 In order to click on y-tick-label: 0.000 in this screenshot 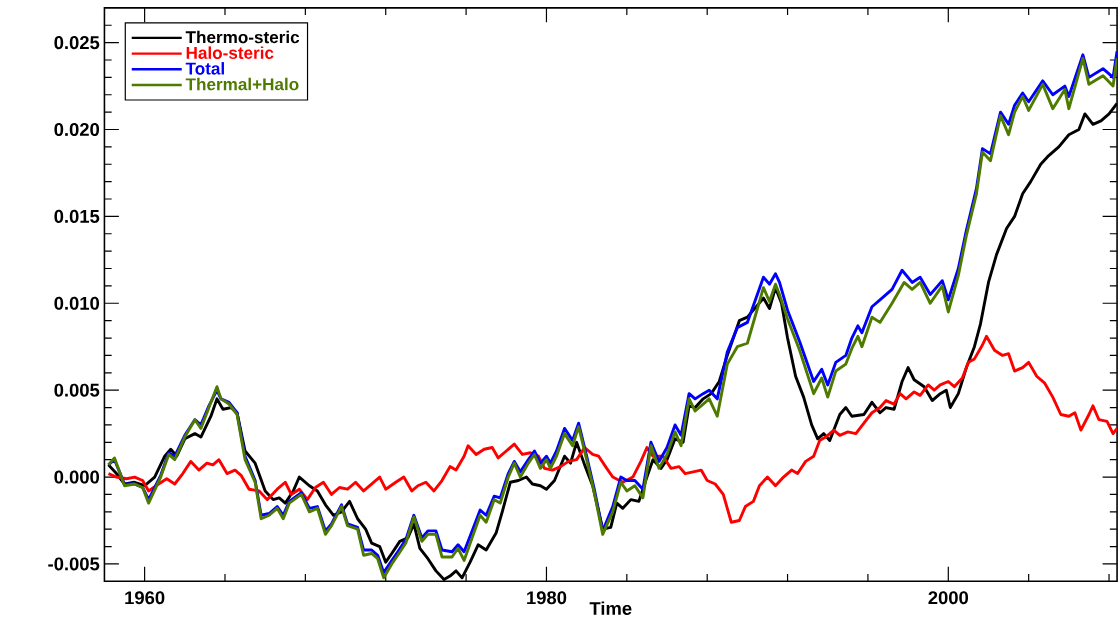, I will do `click(77, 477)`.